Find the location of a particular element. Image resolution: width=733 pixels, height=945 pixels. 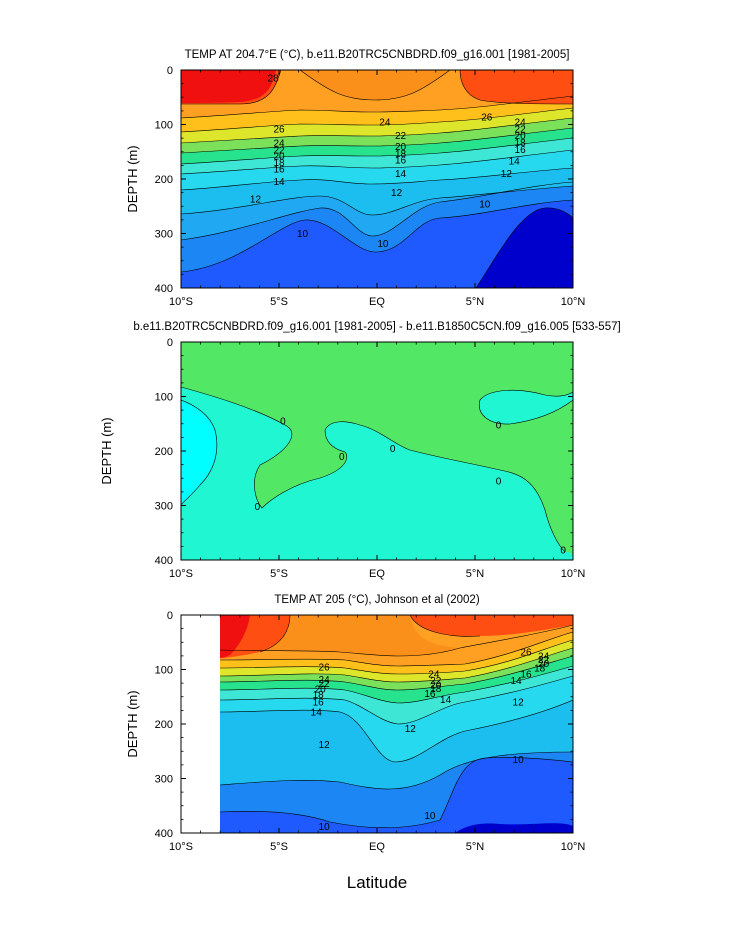

region-negative-main is located at coordinates (377, 473).